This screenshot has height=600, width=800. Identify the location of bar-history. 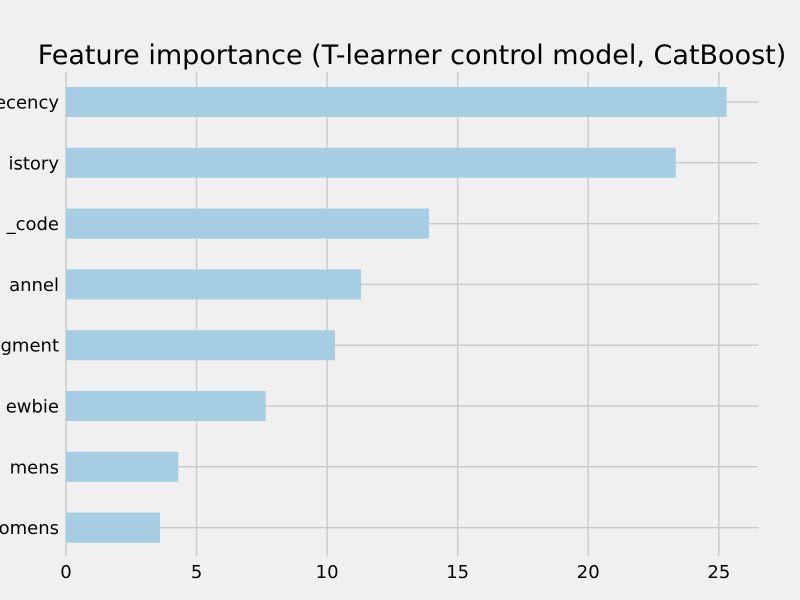
(371, 162).